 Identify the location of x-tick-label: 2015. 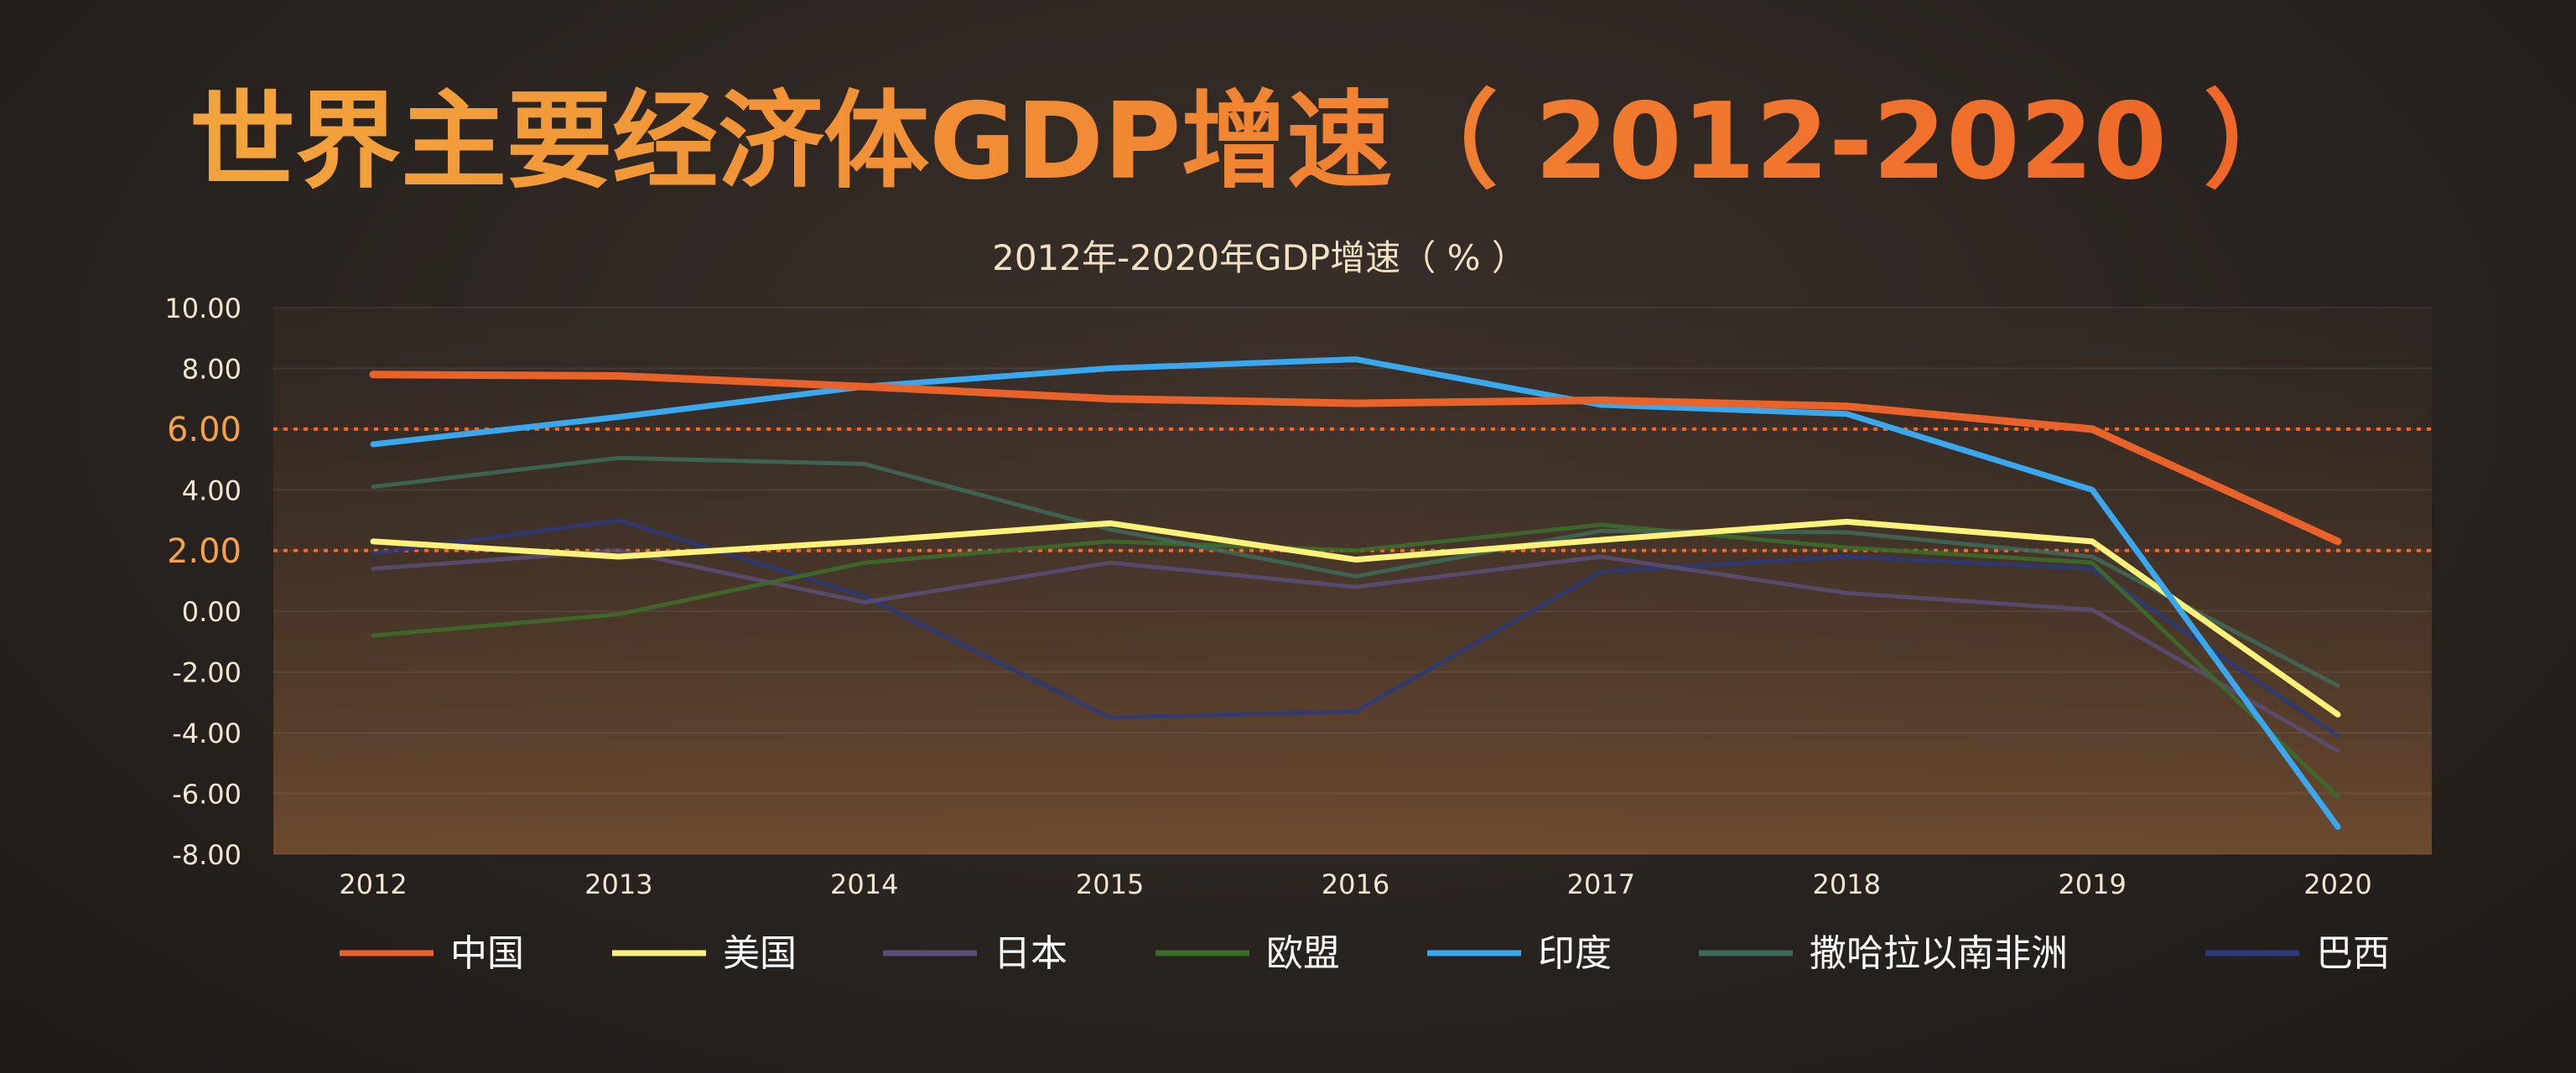
(1110, 884).